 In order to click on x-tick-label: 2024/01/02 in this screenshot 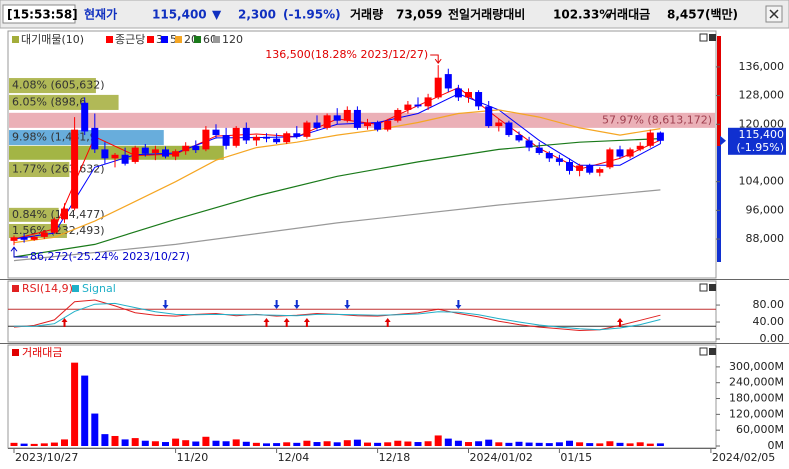, I will do `click(501, 457)`.